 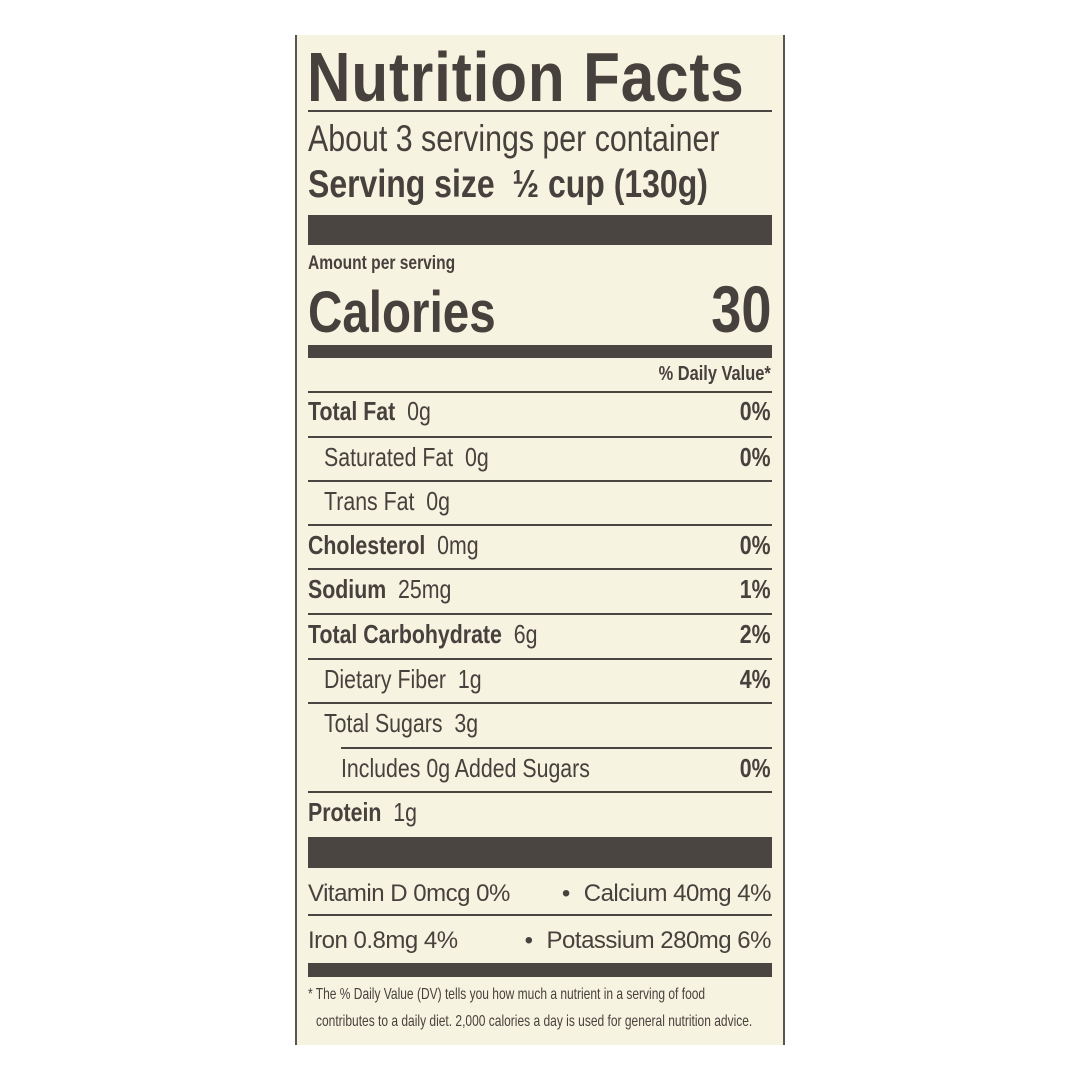 I want to click on micronutrient-right: Calcium 40mg 4%, so click(x=677, y=893).